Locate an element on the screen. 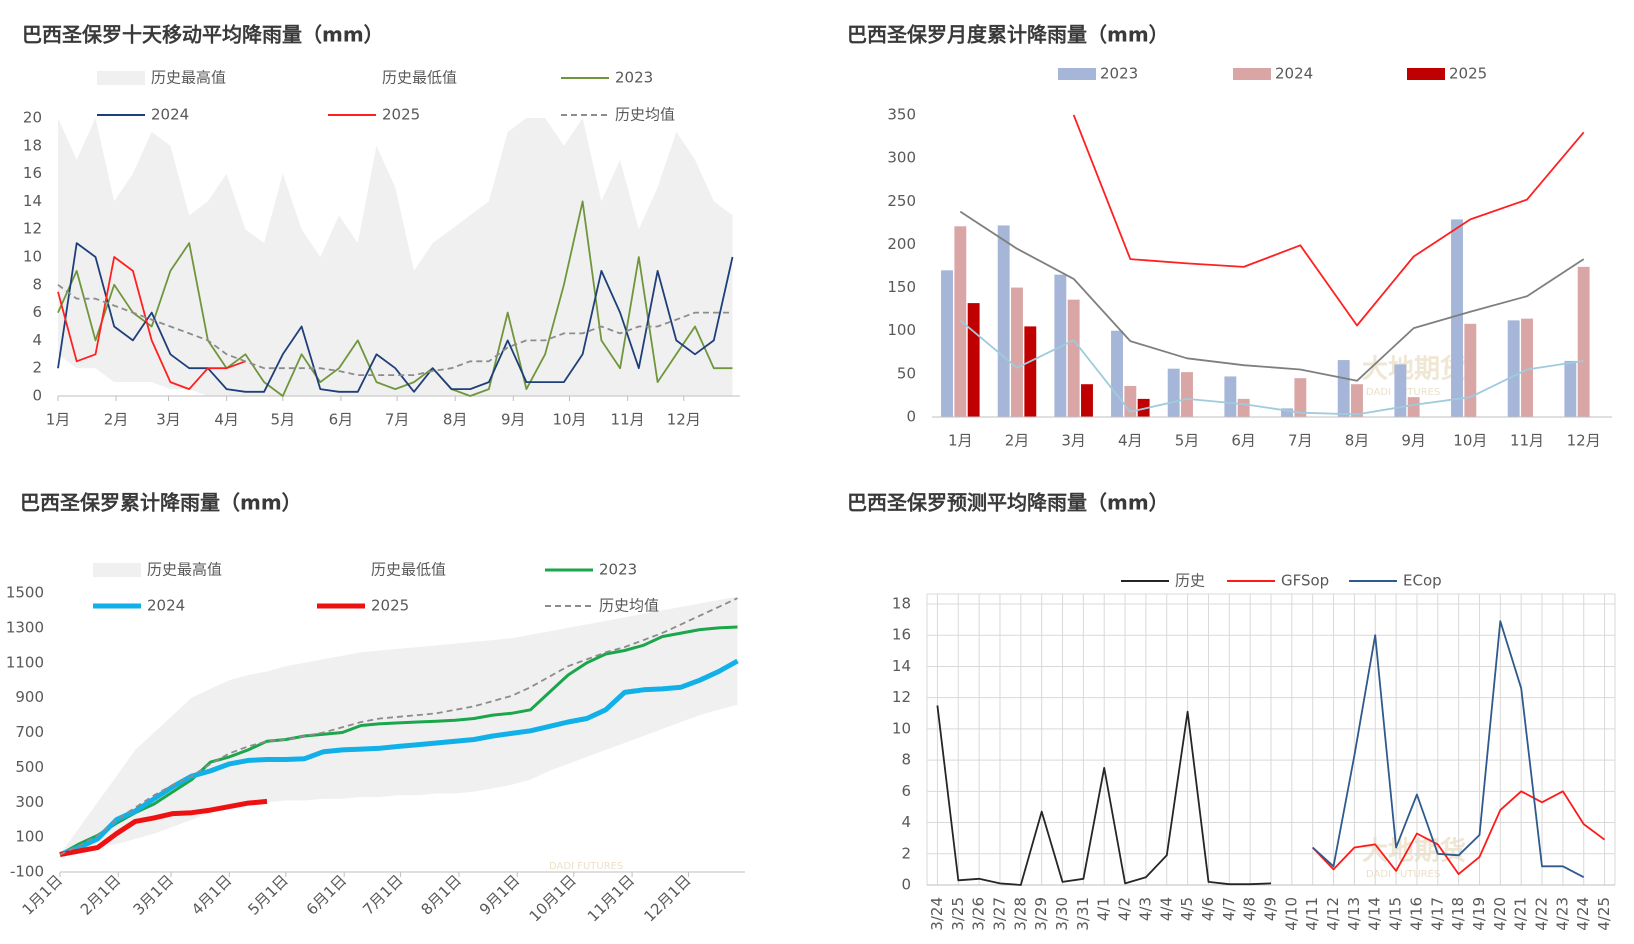  chart-title: 巴西圣保罗月度累计降雨量（mm） is located at coordinates (1008, 35).